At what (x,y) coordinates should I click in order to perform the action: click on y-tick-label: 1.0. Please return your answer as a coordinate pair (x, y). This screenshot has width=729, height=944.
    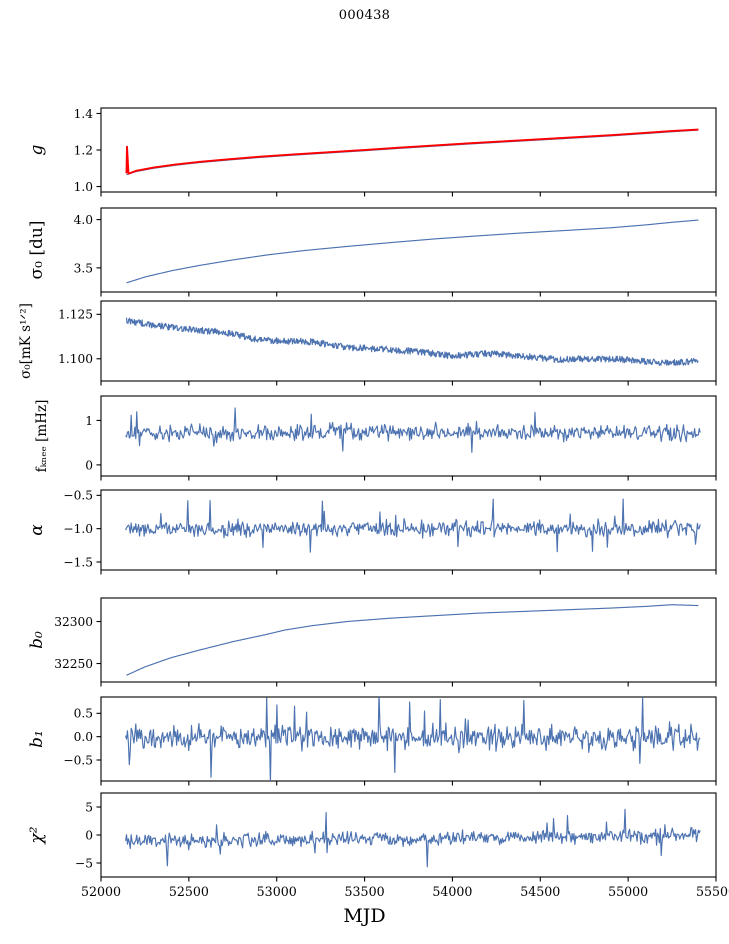
    Looking at the image, I should click on (83, 187).